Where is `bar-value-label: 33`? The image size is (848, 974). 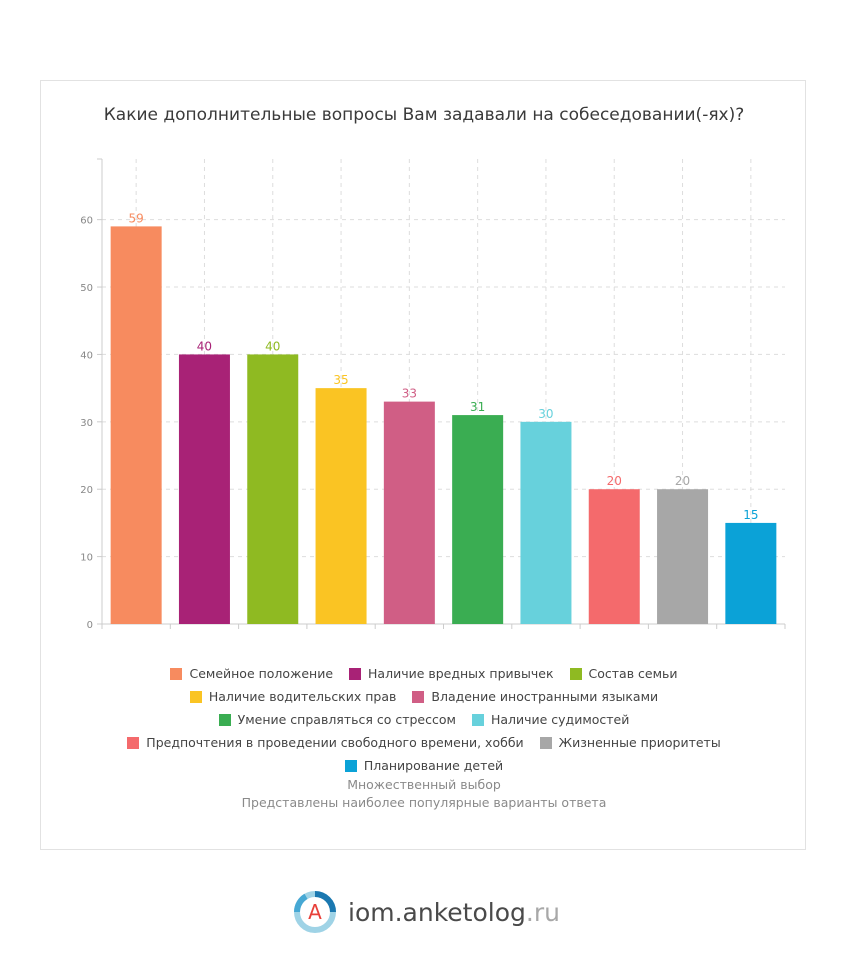 bar-value-label: 33 is located at coordinates (409, 394).